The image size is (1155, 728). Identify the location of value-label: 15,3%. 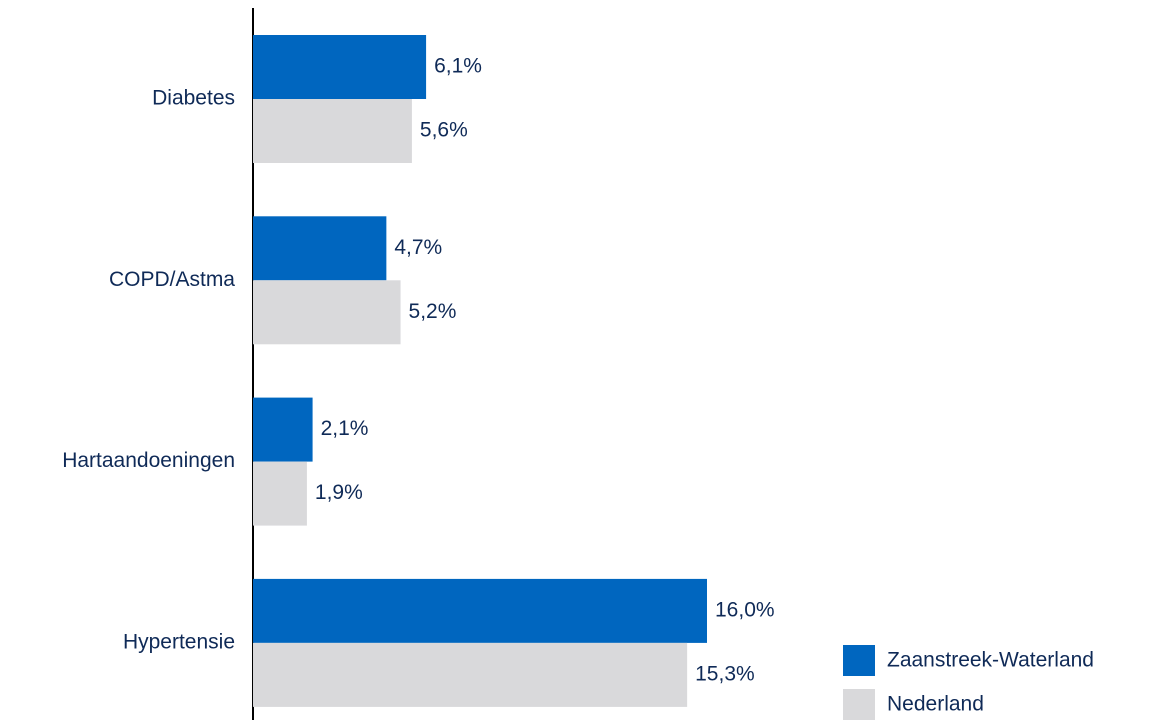
(725, 673).